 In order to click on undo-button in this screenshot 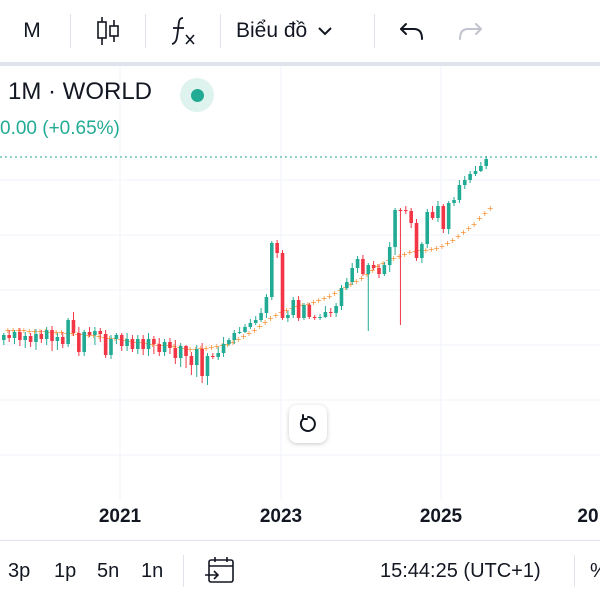, I will do `click(412, 31)`.